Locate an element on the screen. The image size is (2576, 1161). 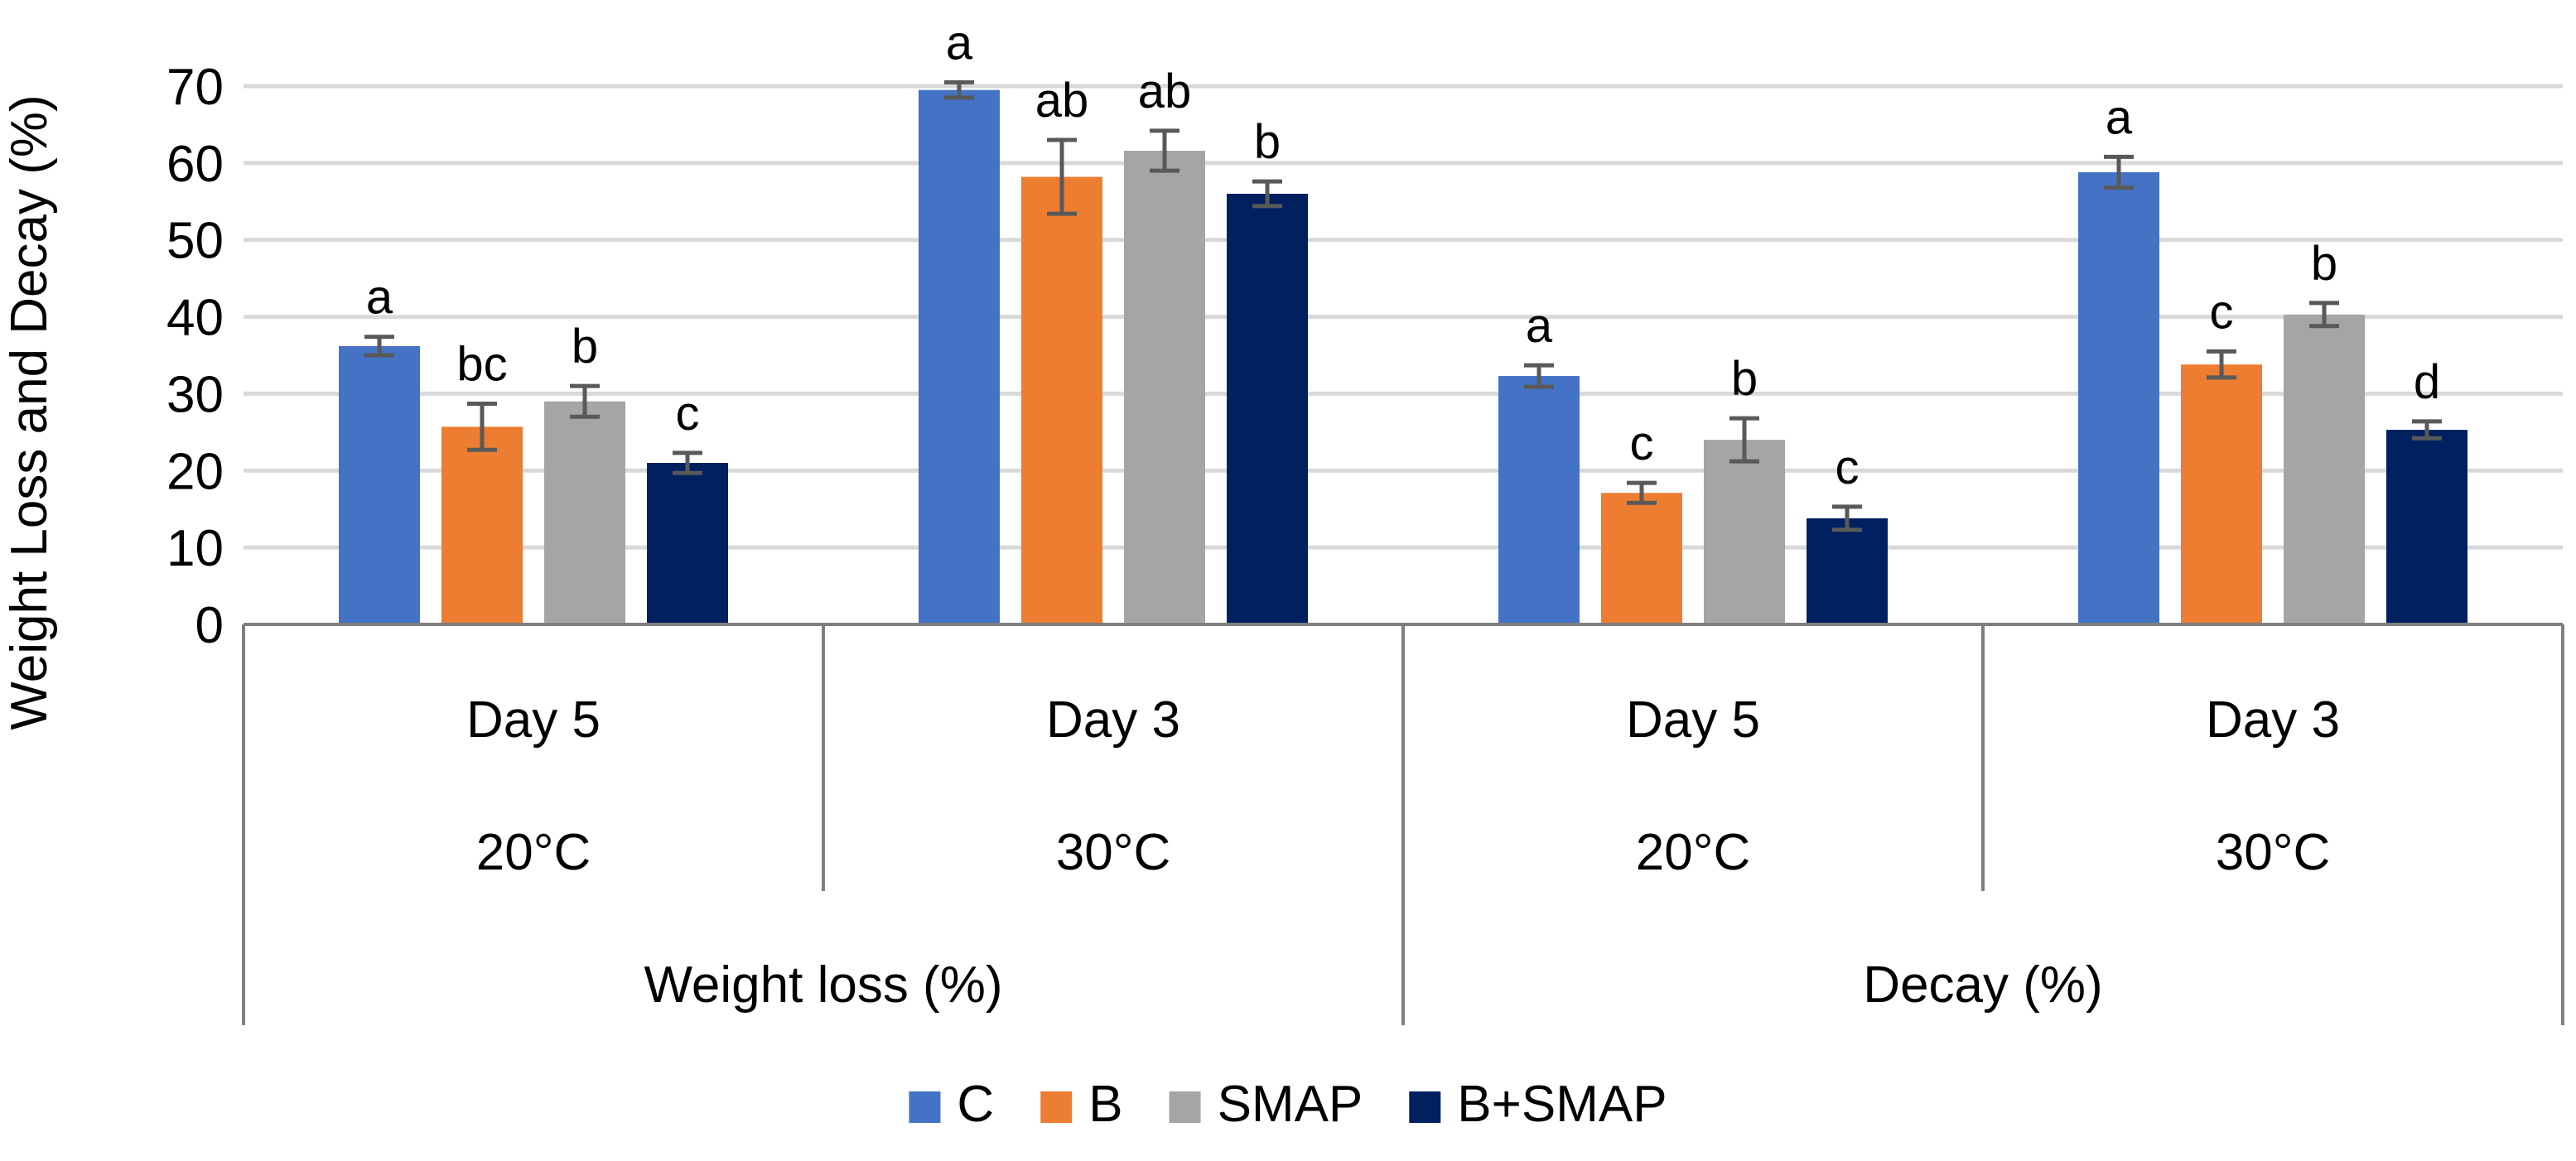
y-tick-label: 60 is located at coordinates (195, 164).